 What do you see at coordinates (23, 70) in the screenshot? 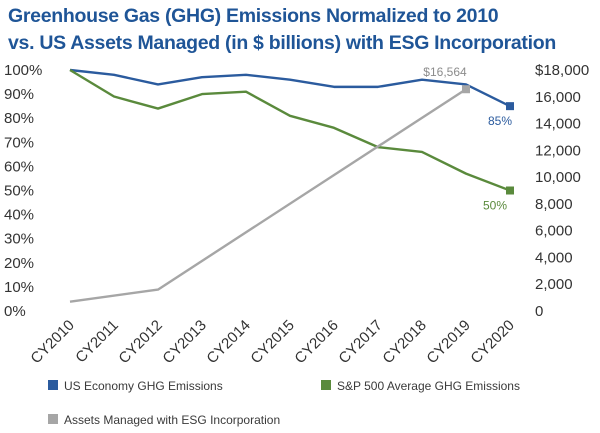
I see `y-left-tick-label: 100%` at bounding box center [23, 70].